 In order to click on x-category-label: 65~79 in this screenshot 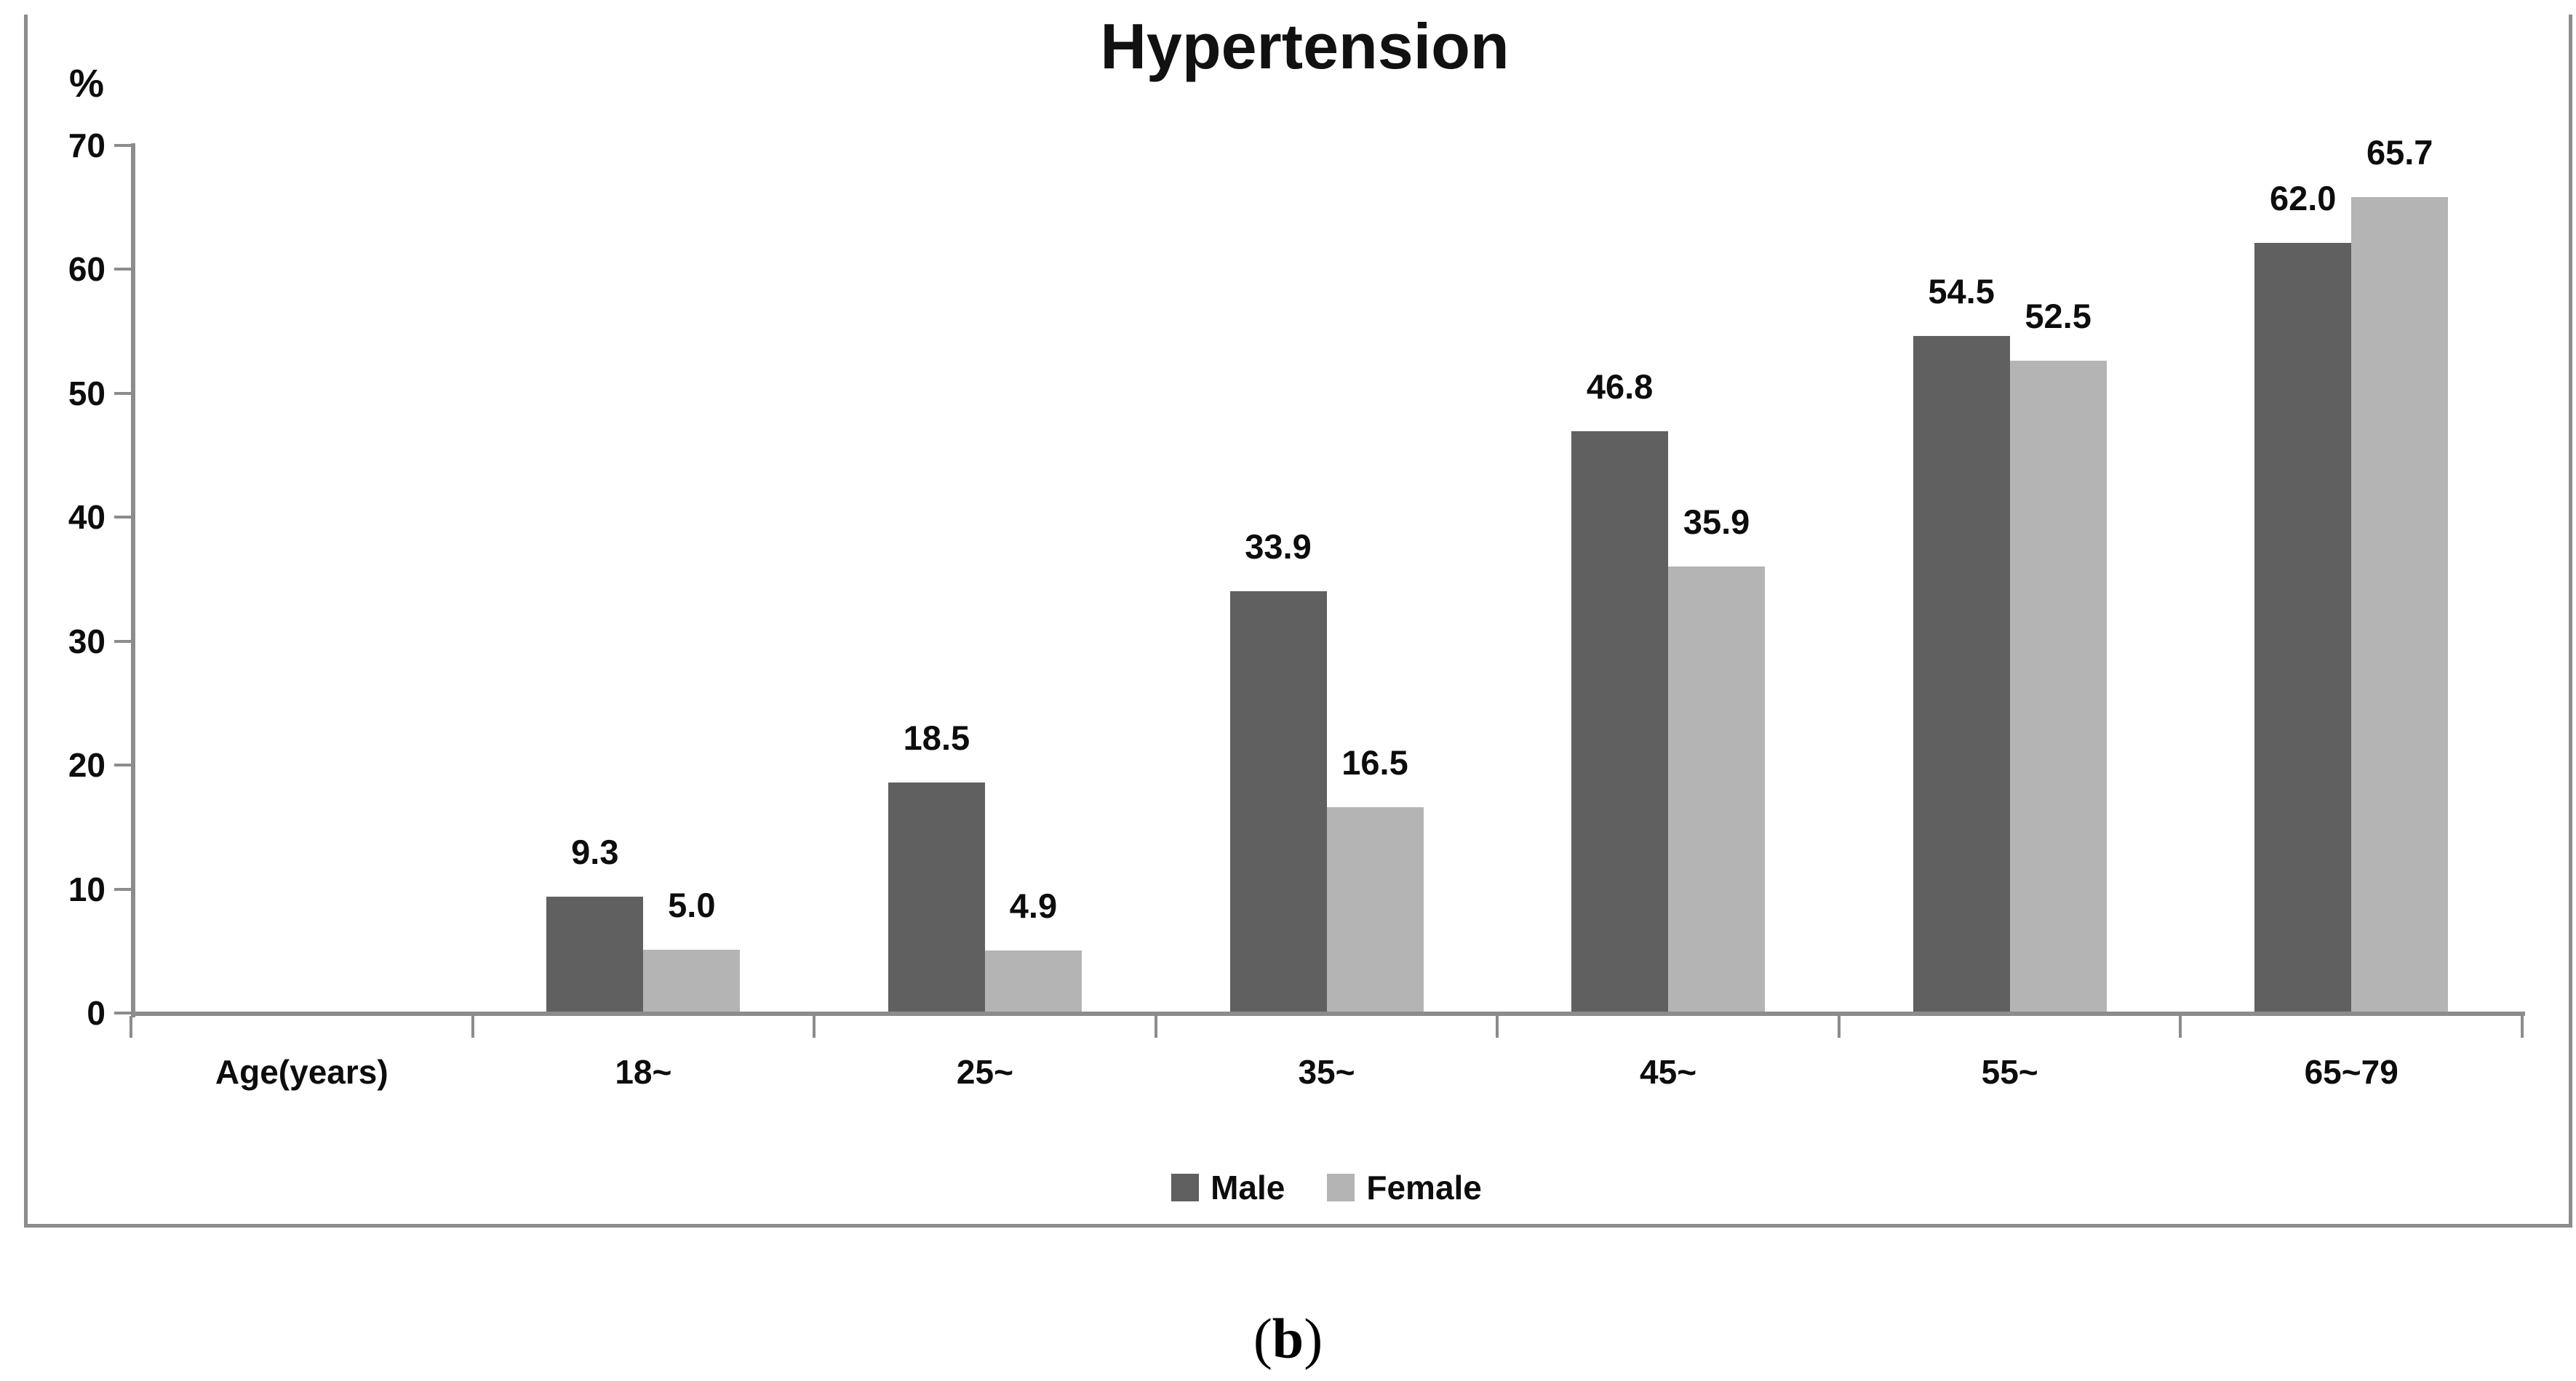, I will do `click(2351, 1072)`.